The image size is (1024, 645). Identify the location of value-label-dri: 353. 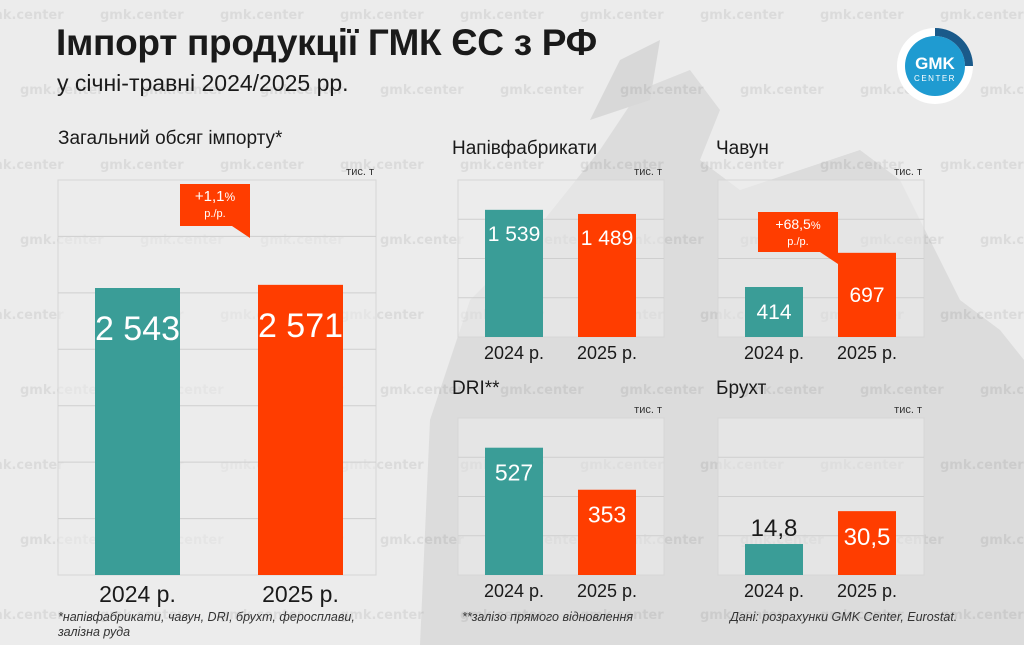
(607, 515).